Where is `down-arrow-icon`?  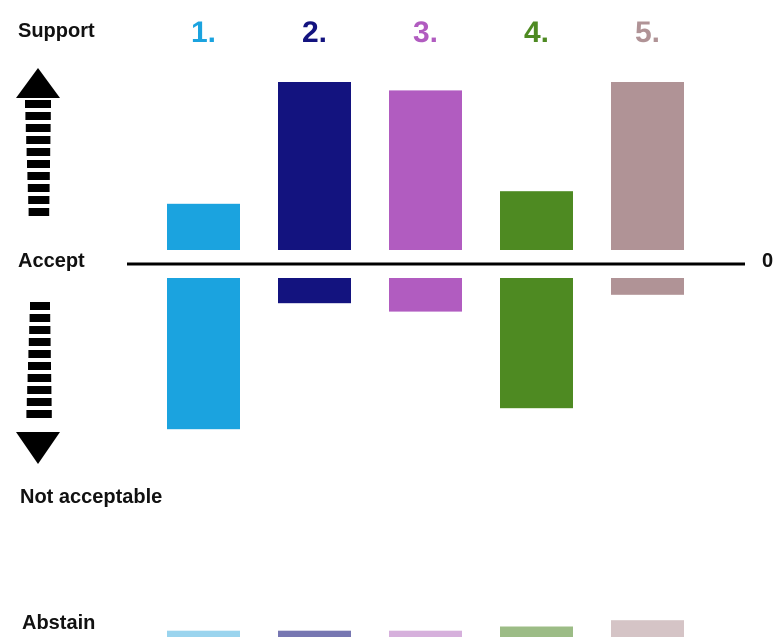 down-arrow-icon is located at coordinates (38, 448).